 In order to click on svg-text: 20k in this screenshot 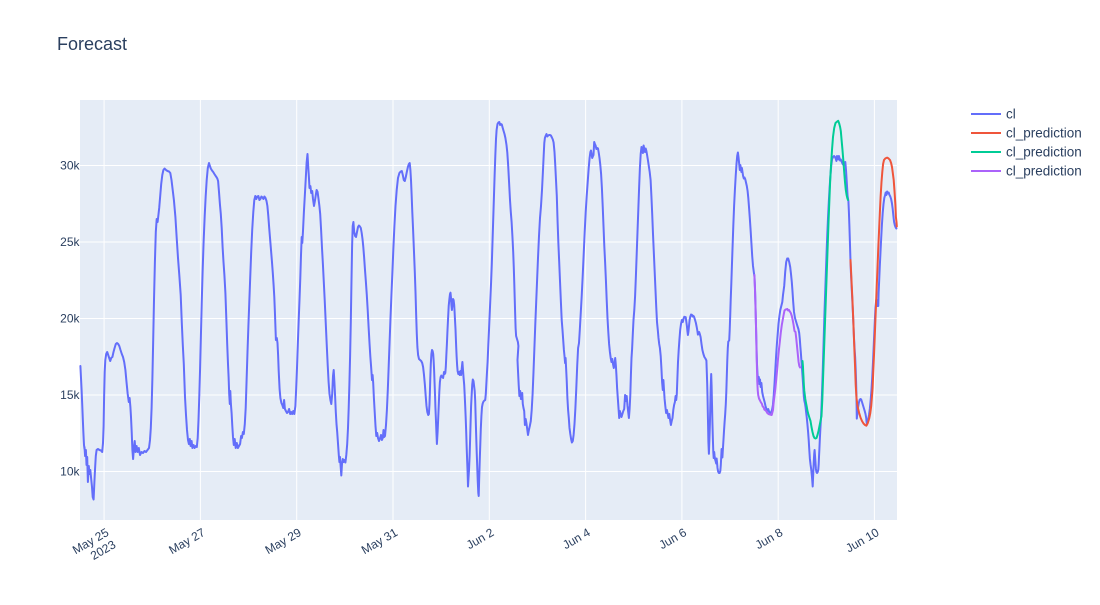, I will do `click(70, 319)`.